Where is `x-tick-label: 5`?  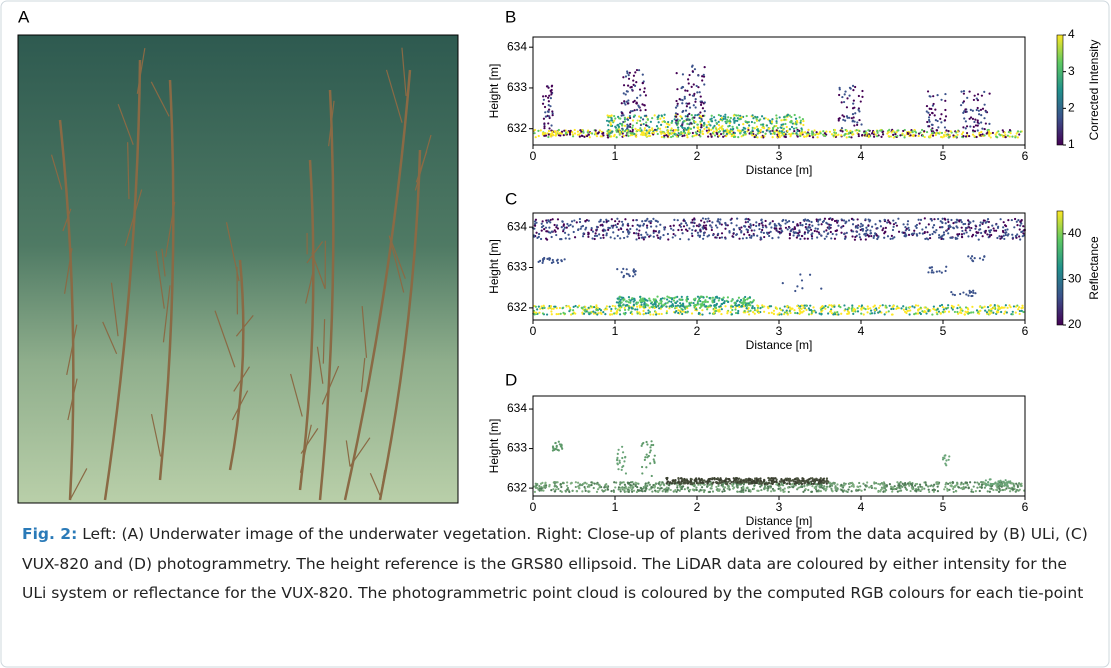 x-tick-label: 5 is located at coordinates (943, 156).